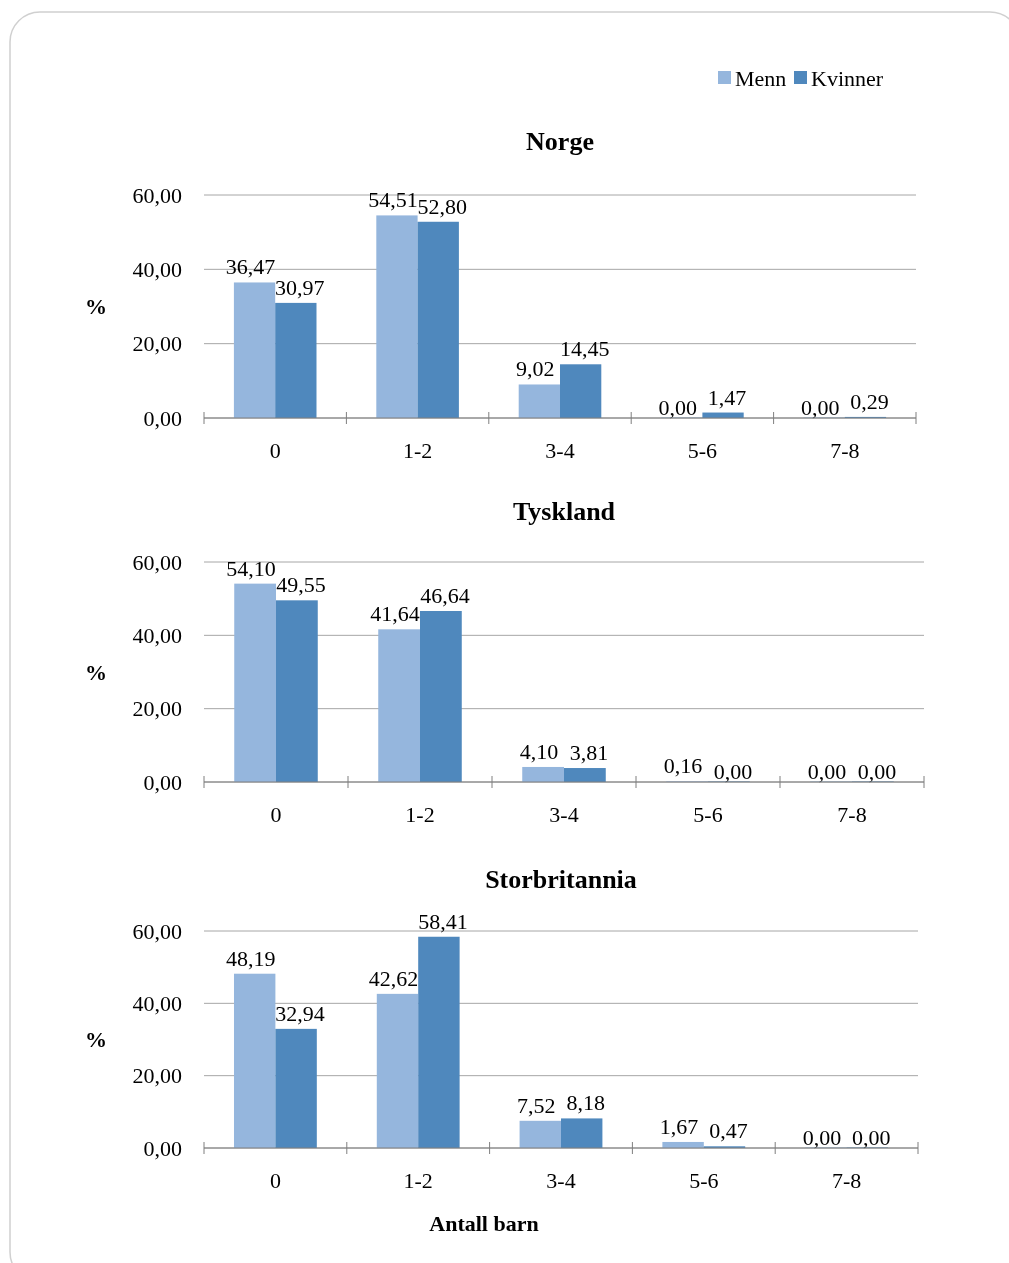 This screenshot has height=1263, width=1009. What do you see at coordinates (484, 1223) in the screenshot?
I see `x-axis-title: Antall barn` at bounding box center [484, 1223].